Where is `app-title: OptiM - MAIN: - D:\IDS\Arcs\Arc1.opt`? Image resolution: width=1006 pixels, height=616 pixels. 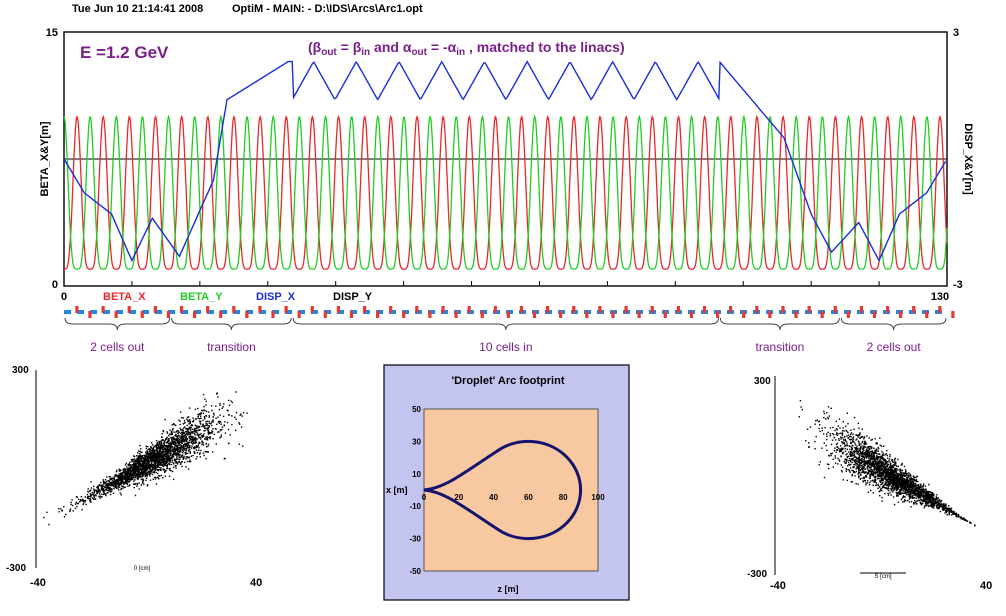
app-title: OptiM - MAIN: - D:\IDS\Arcs\Arc1.opt is located at coordinates (327, 9).